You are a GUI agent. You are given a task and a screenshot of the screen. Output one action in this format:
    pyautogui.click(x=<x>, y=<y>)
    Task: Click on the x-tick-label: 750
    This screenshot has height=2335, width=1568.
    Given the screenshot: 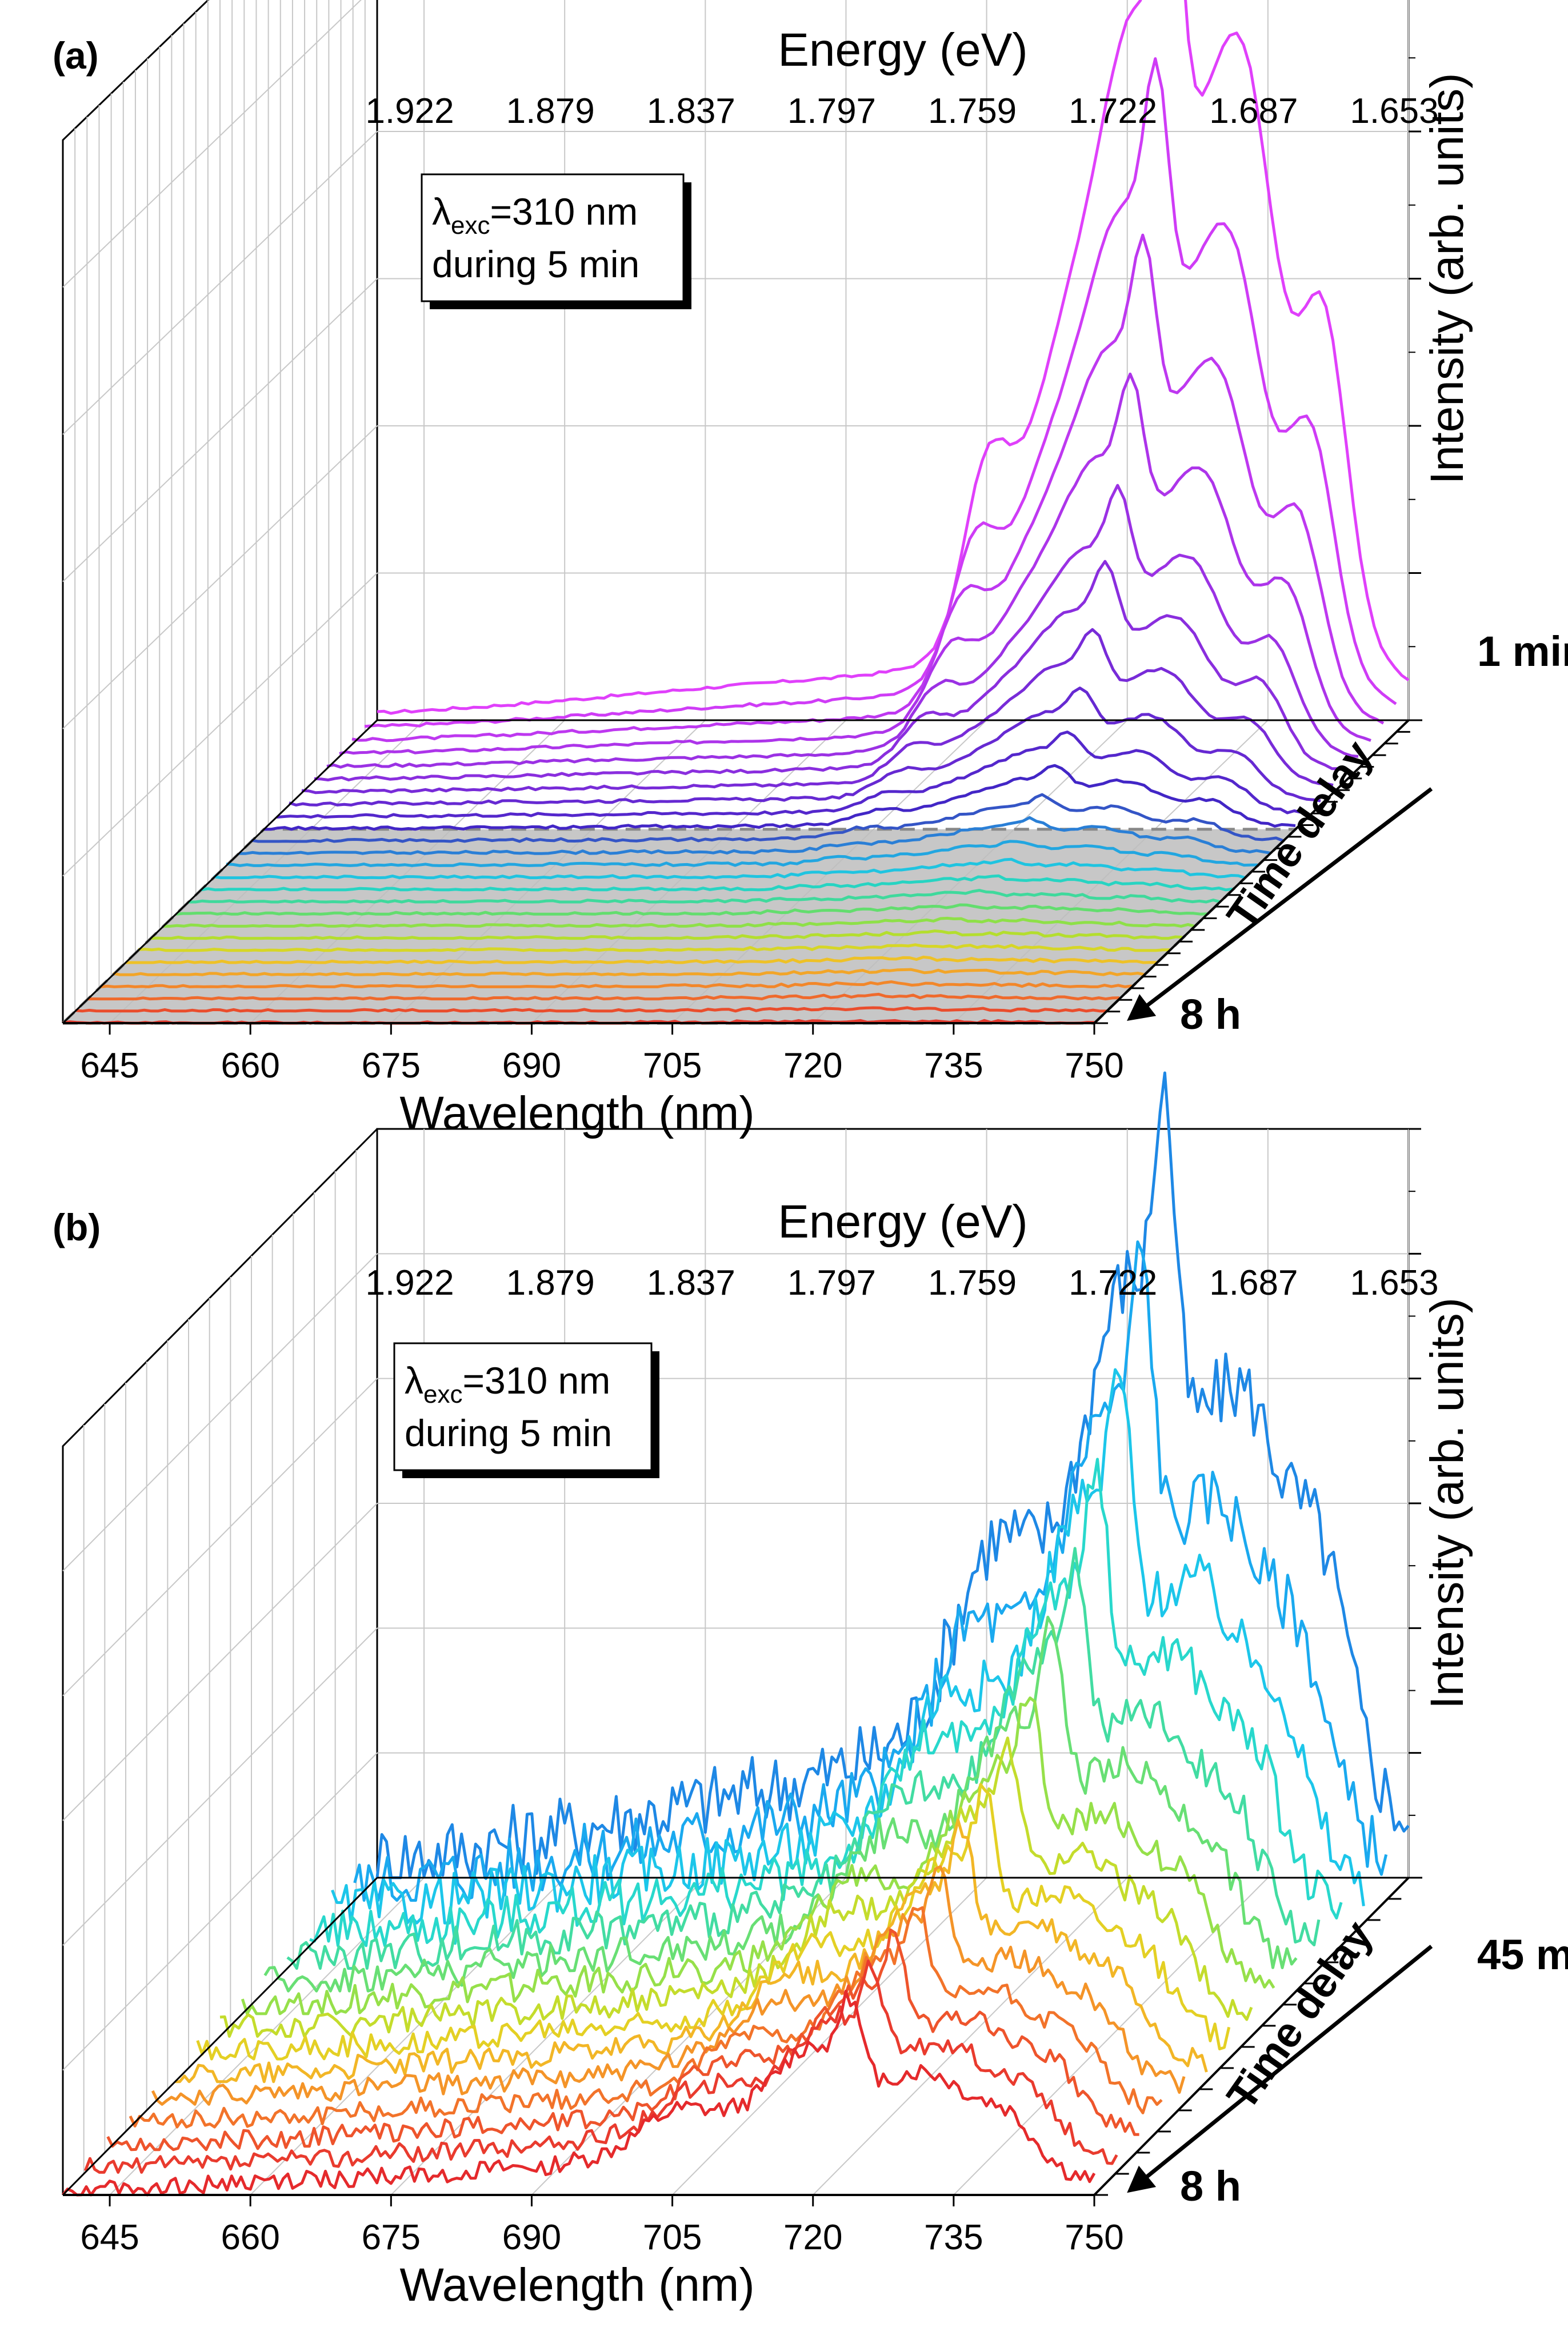 What is the action you would take?
    pyautogui.click(x=1094, y=1065)
    